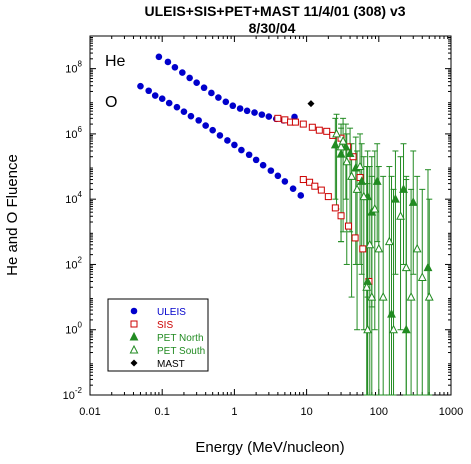  Describe the element at coordinates (234, 412) in the screenshot. I see `x-tick-label: 1` at that location.